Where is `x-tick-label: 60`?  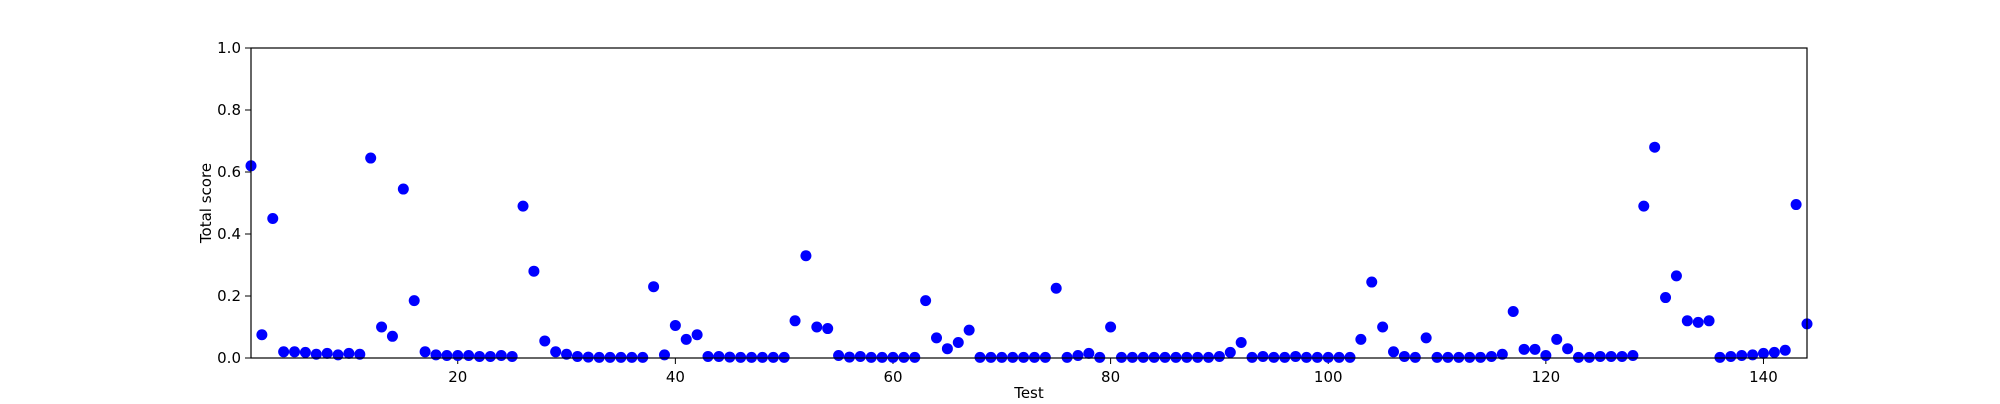
x-tick-label: 60 is located at coordinates (892, 377).